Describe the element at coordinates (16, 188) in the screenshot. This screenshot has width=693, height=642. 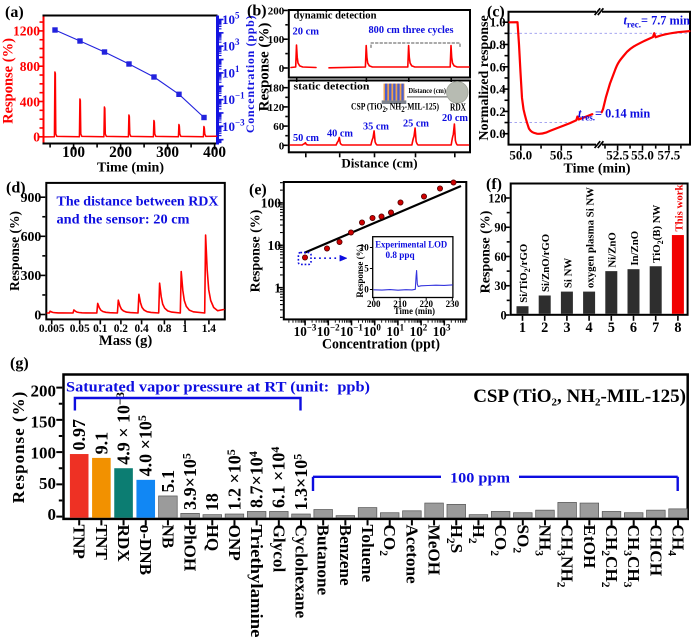
I see `svg-text: (d)` at that location.